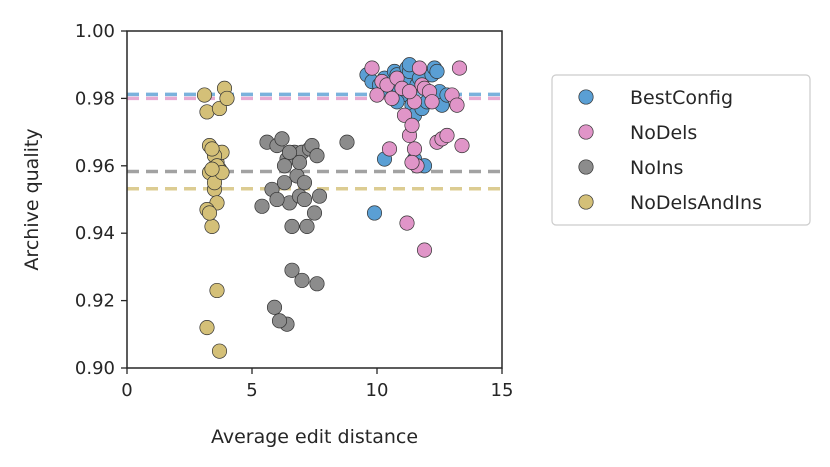  Describe the element at coordinates (126, 390) in the screenshot. I see `x-tick-label: 0` at that location.